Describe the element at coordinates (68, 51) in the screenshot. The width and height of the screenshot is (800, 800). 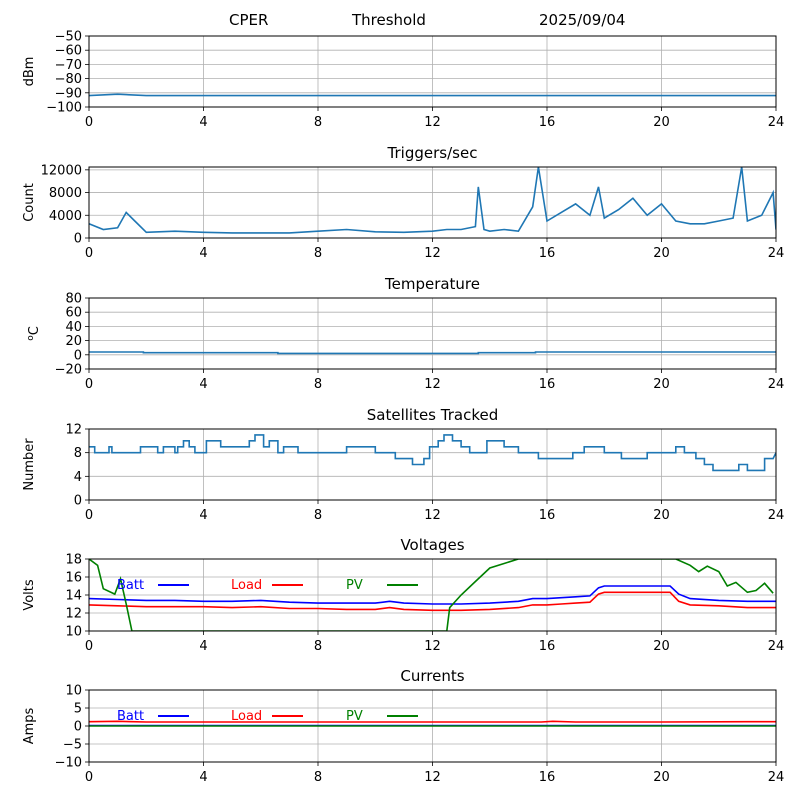
I see `y-tick-label: −60` at that location.